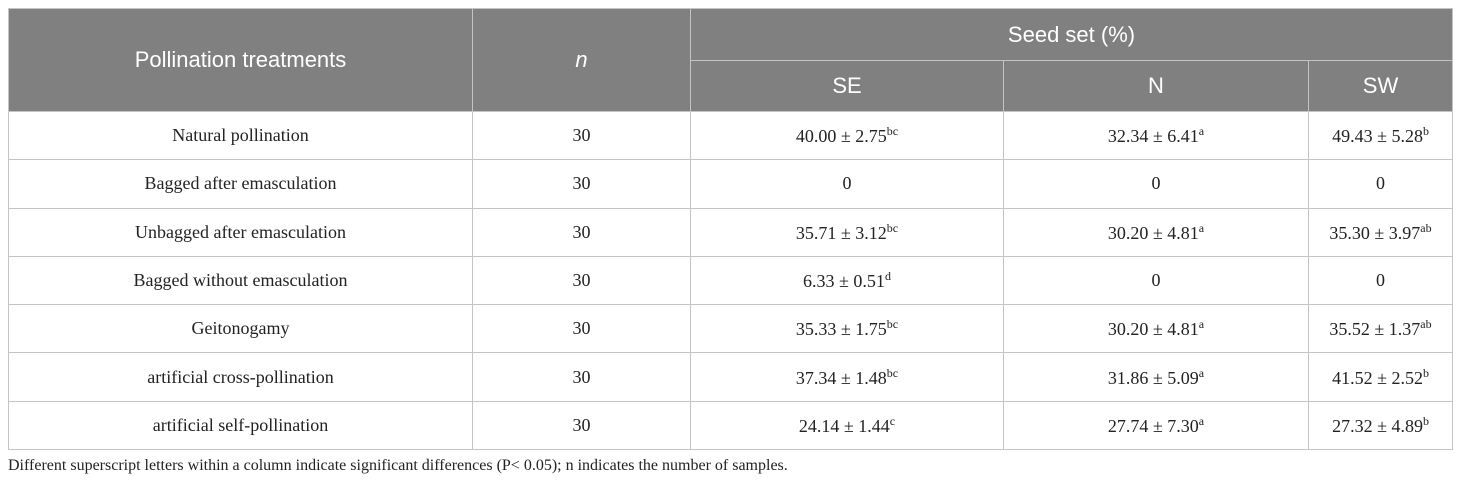 Image resolution: width=1460 pixels, height=486 pixels. Describe the element at coordinates (1375, 232) in the screenshot. I see `cell-text: 35.30 ± 3.97` at that location.